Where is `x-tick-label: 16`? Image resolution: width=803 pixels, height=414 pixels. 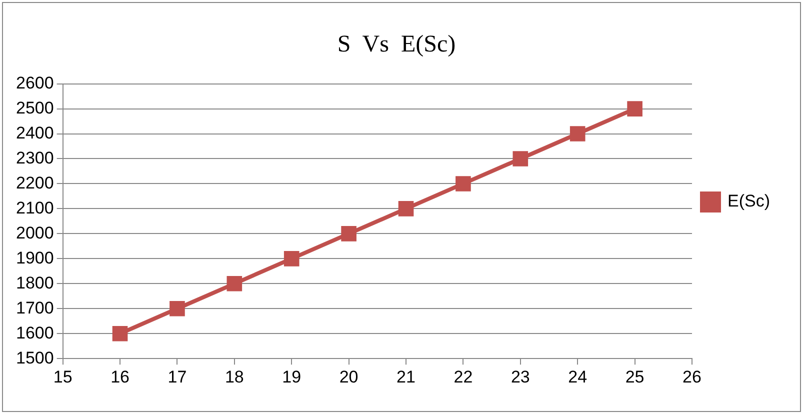
x-tick-label: 16 is located at coordinates (120, 376).